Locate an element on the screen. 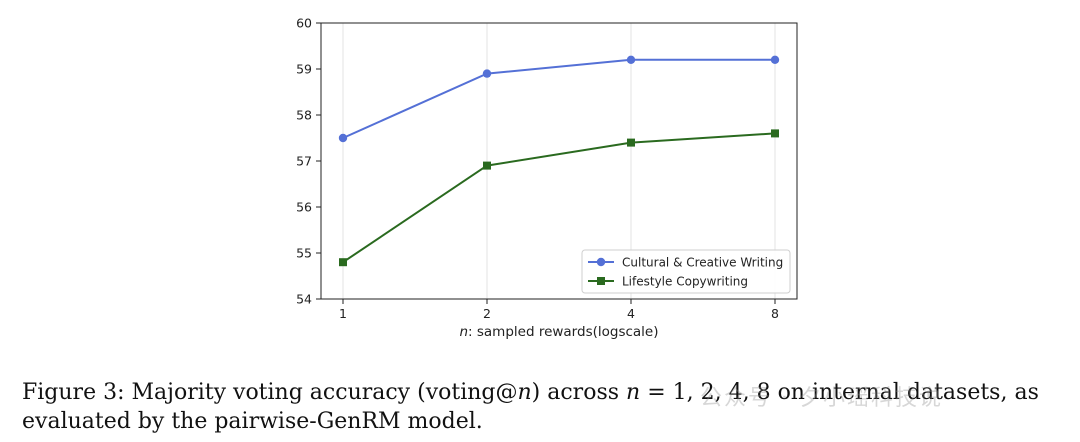 This screenshot has height=442, width=1080. series-cultural-creative-writing is located at coordinates (559, 99).